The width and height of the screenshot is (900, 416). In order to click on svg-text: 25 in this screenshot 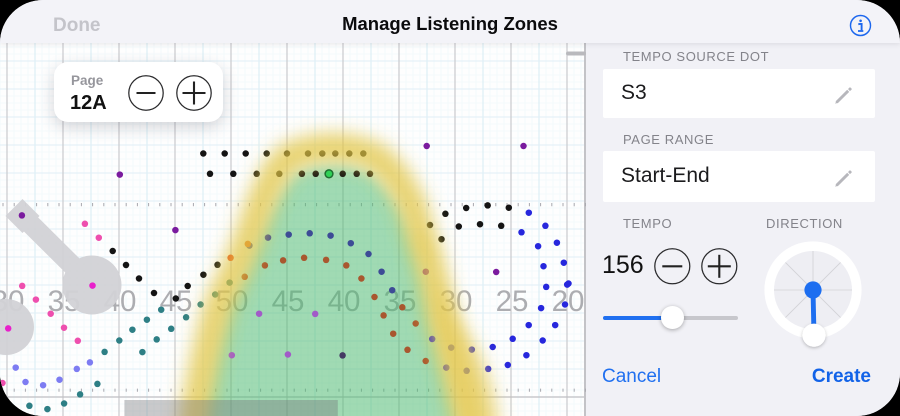, I will do `click(512, 301)`.